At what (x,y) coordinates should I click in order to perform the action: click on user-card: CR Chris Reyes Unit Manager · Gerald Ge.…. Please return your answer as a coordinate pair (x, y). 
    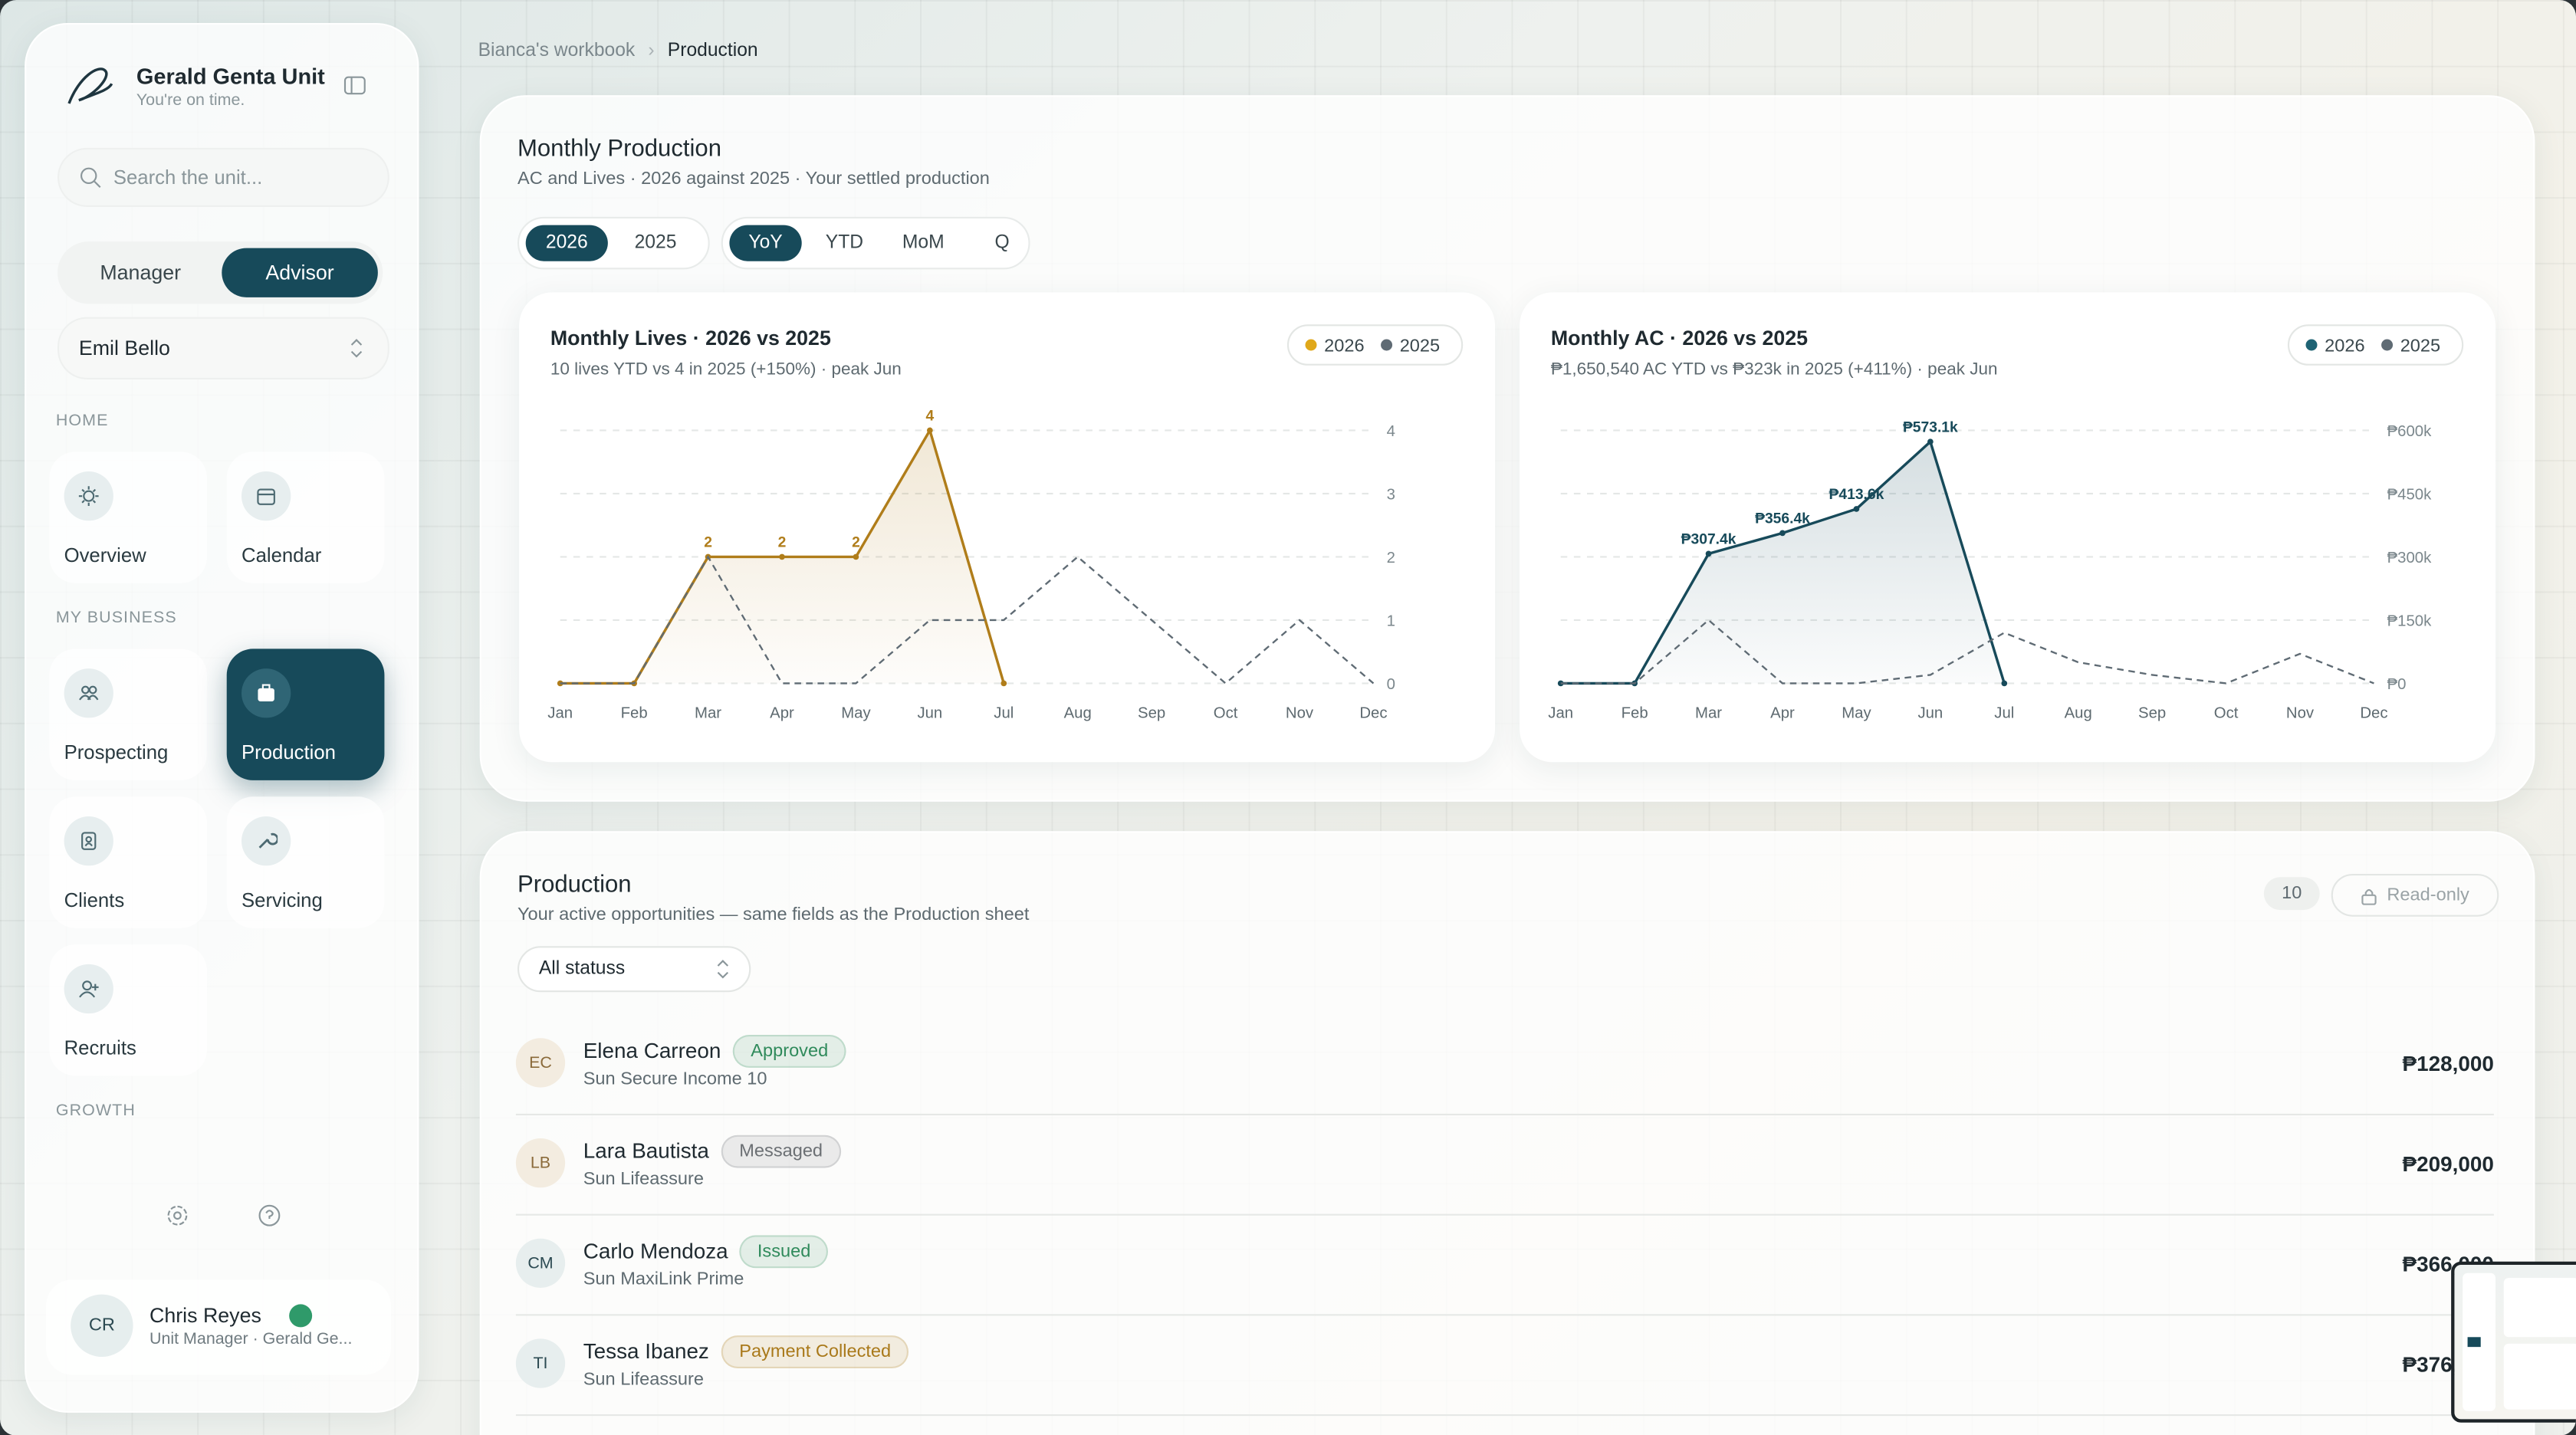
    Looking at the image, I should click on (219, 1327).